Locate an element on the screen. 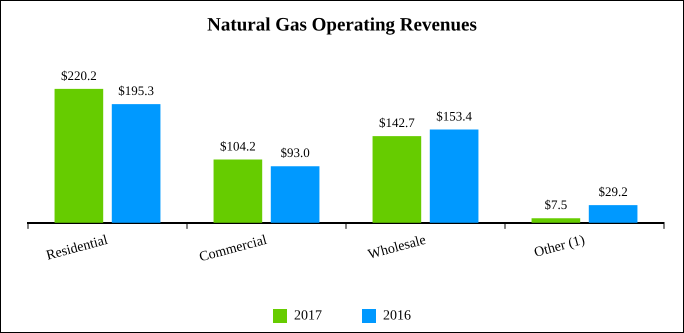  data-label: $7.5 is located at coordinates (556, 204).